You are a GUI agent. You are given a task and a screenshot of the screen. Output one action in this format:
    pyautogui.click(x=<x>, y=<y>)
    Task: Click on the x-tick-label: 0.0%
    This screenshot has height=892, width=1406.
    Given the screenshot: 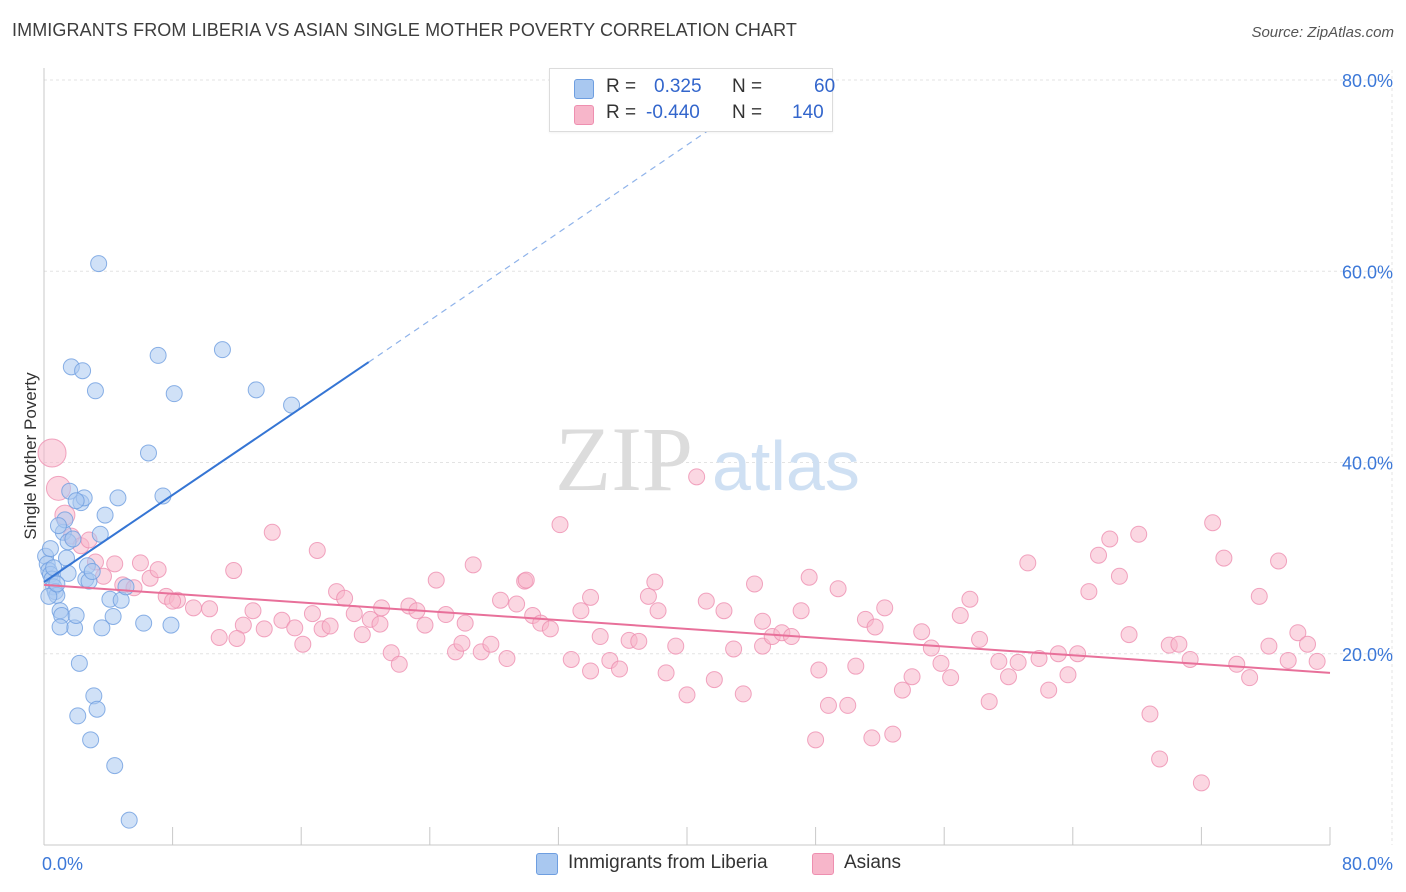 What is the action you would take?
    pyautogui.click(x=62, y=864)
    